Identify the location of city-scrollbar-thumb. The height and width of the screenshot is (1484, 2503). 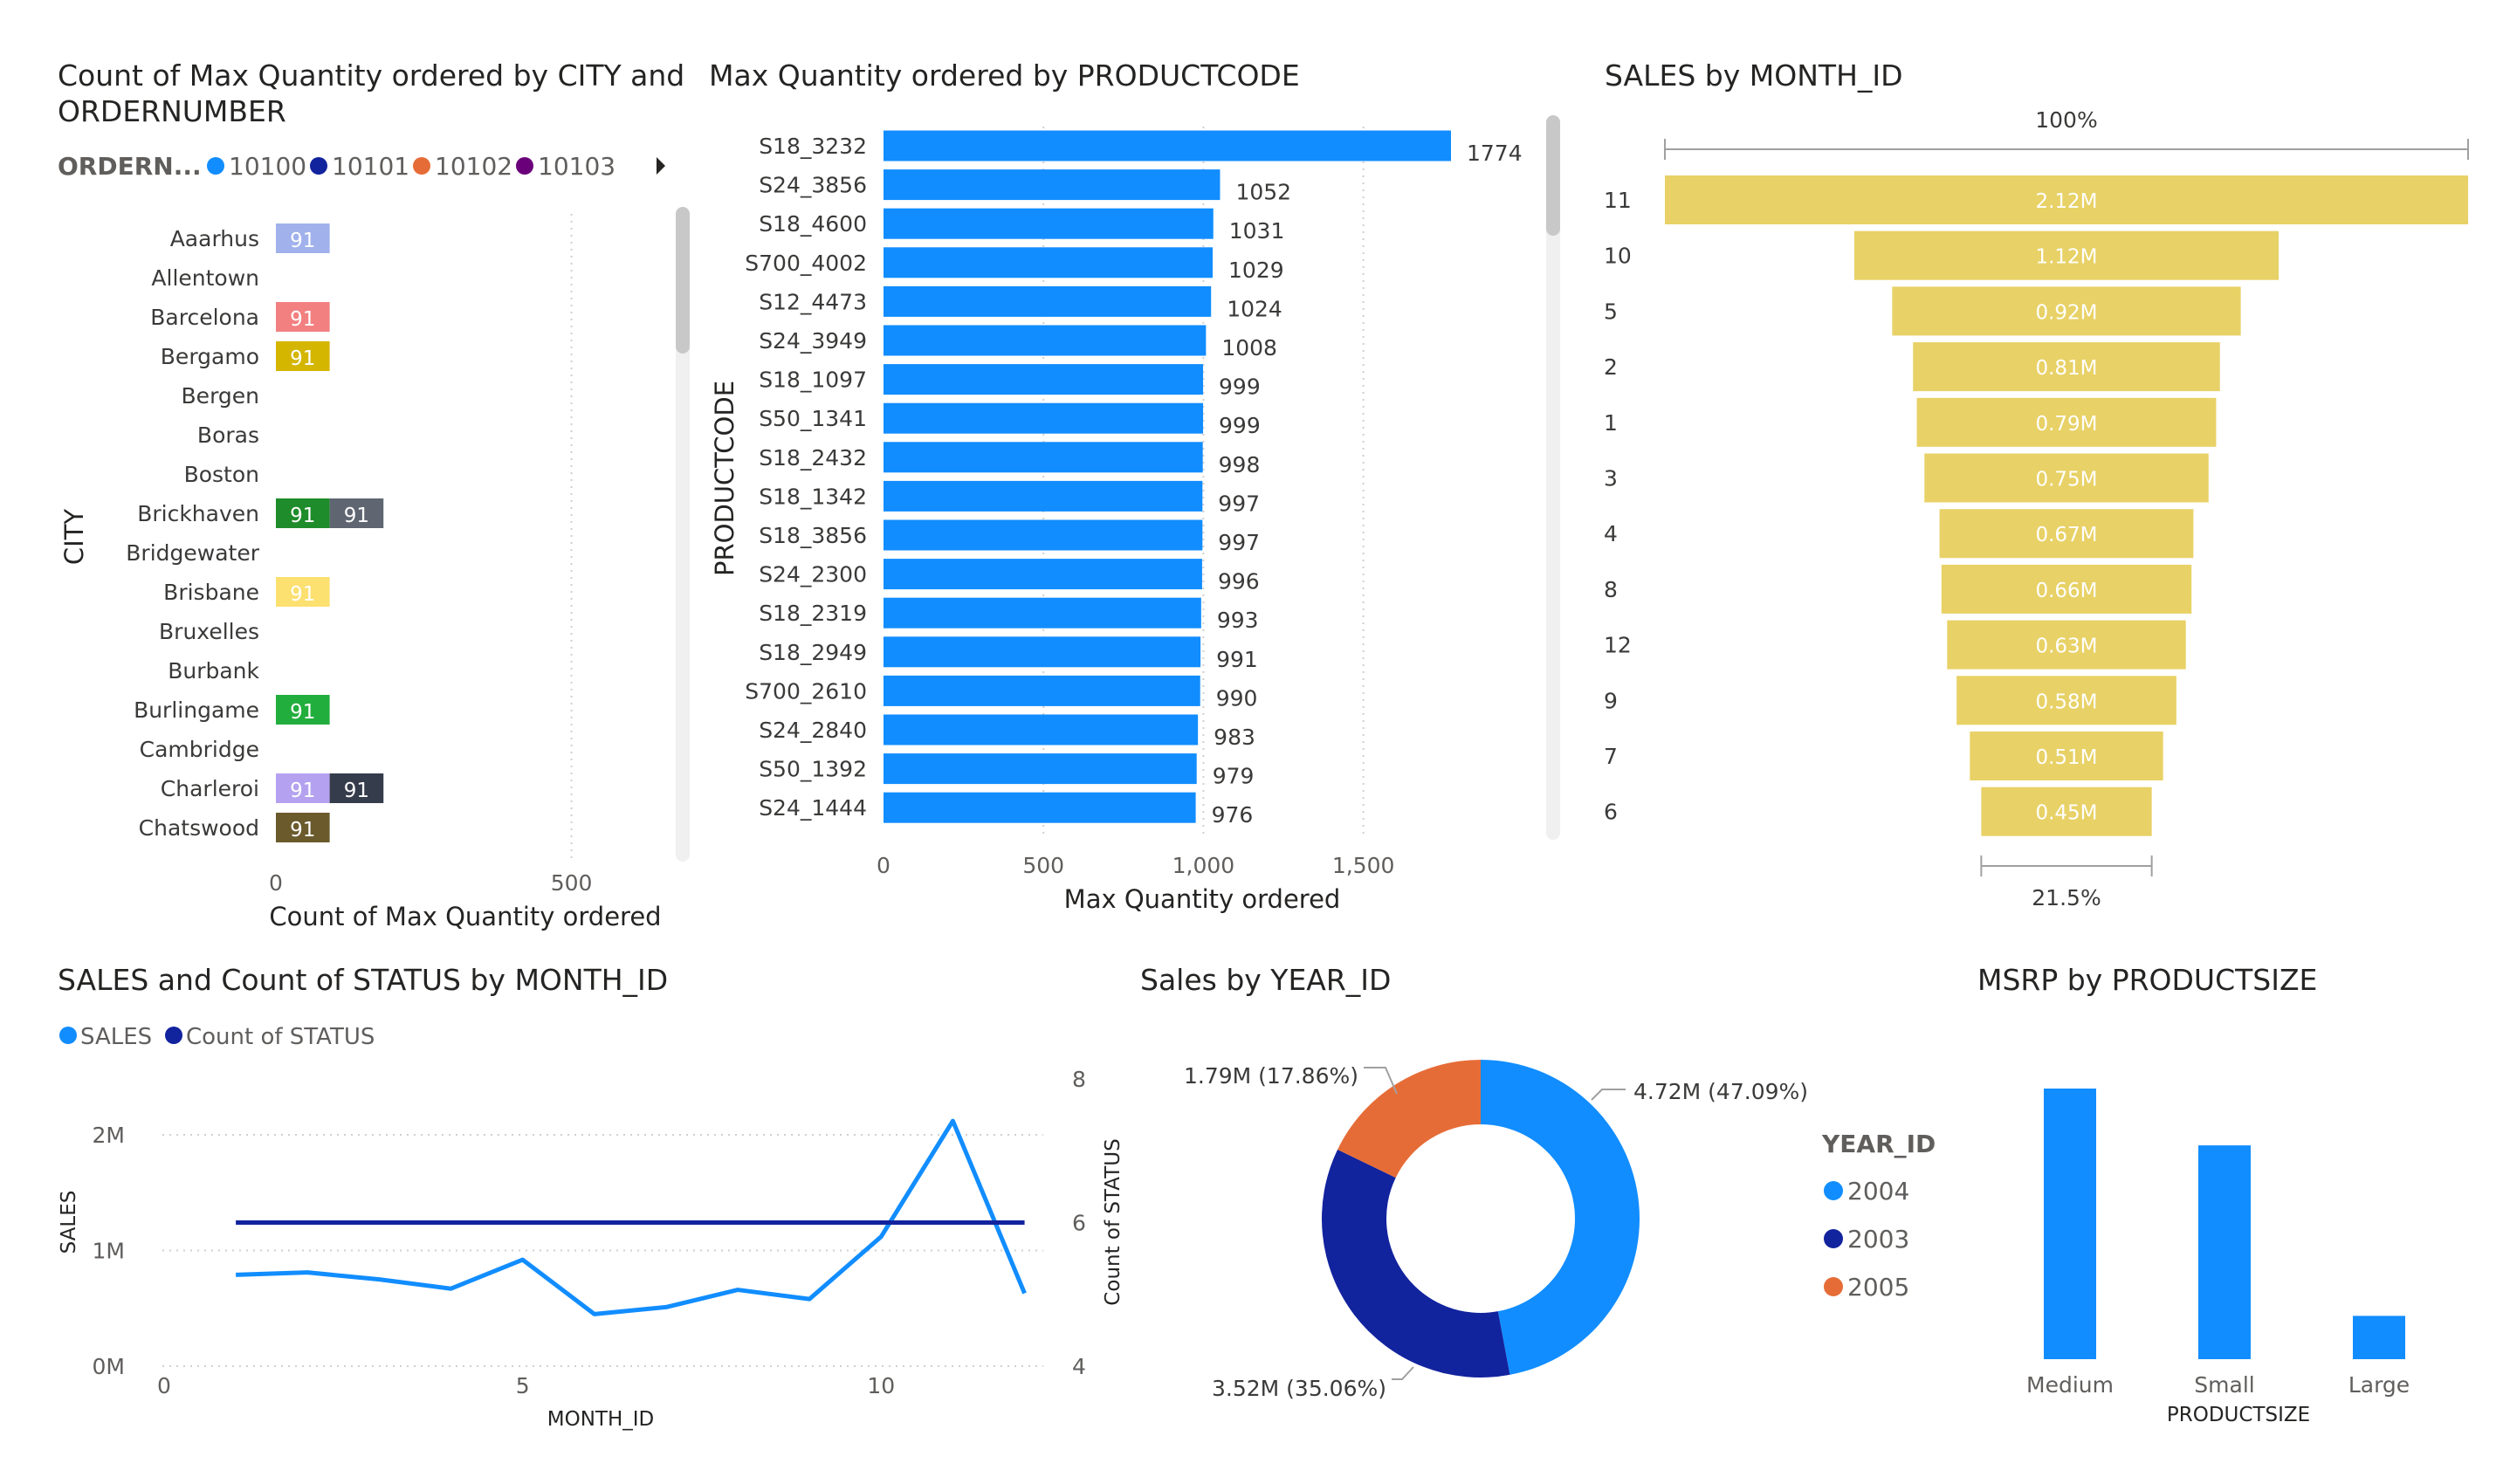
(683, 281).